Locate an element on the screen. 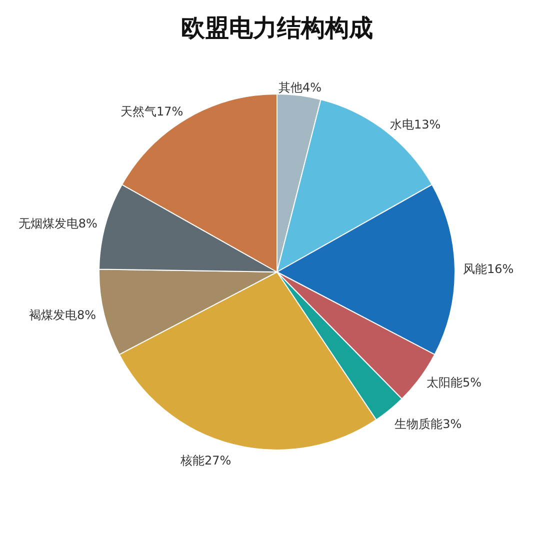 The image size is (554, 544). slice-label: 核能27% is located at coordinates (206, 460).